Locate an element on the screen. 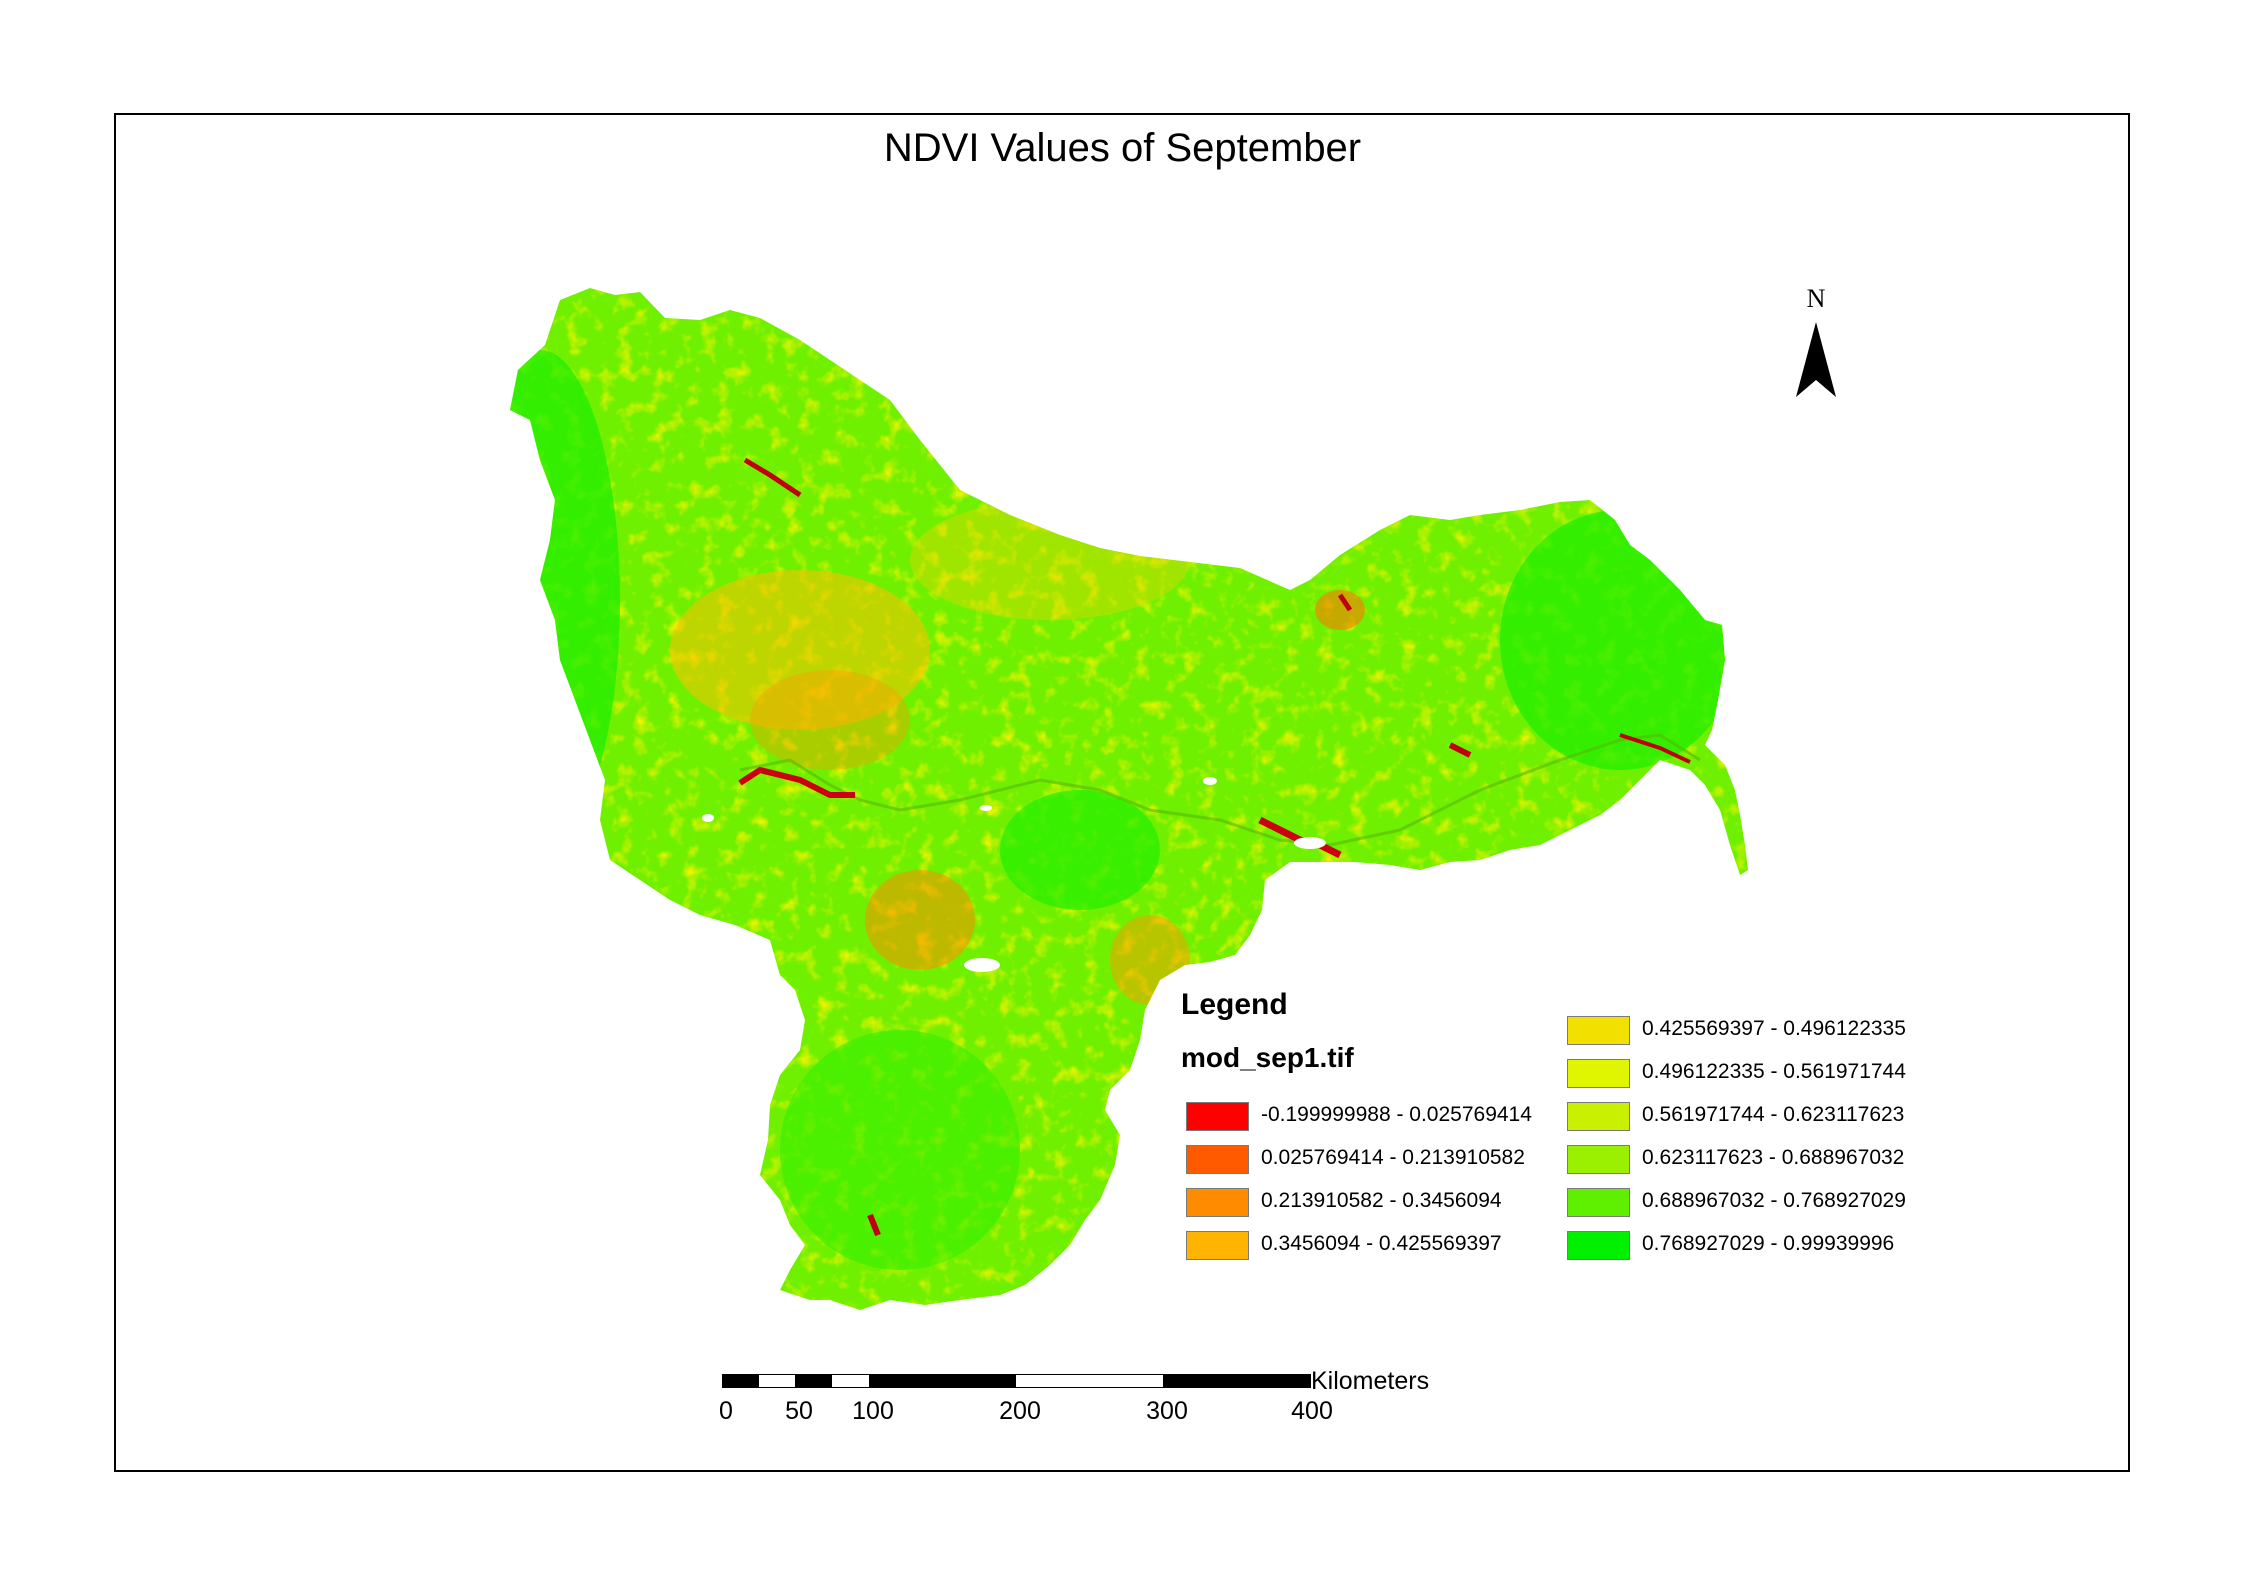  scale-tick-label: 400 is located at coordinates (1312, 1411).